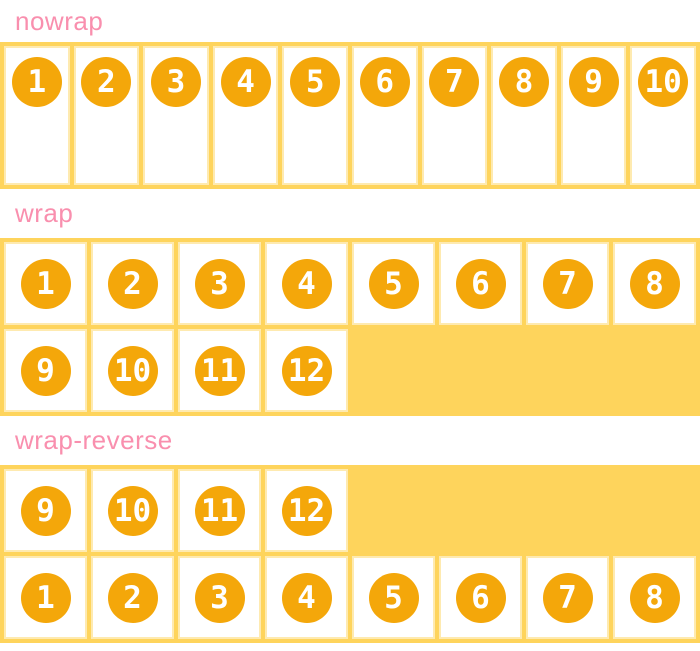  Describe the element at coordinates (44, 213) in the screenshot. I see `section-label-wrap: wrap` at that location.